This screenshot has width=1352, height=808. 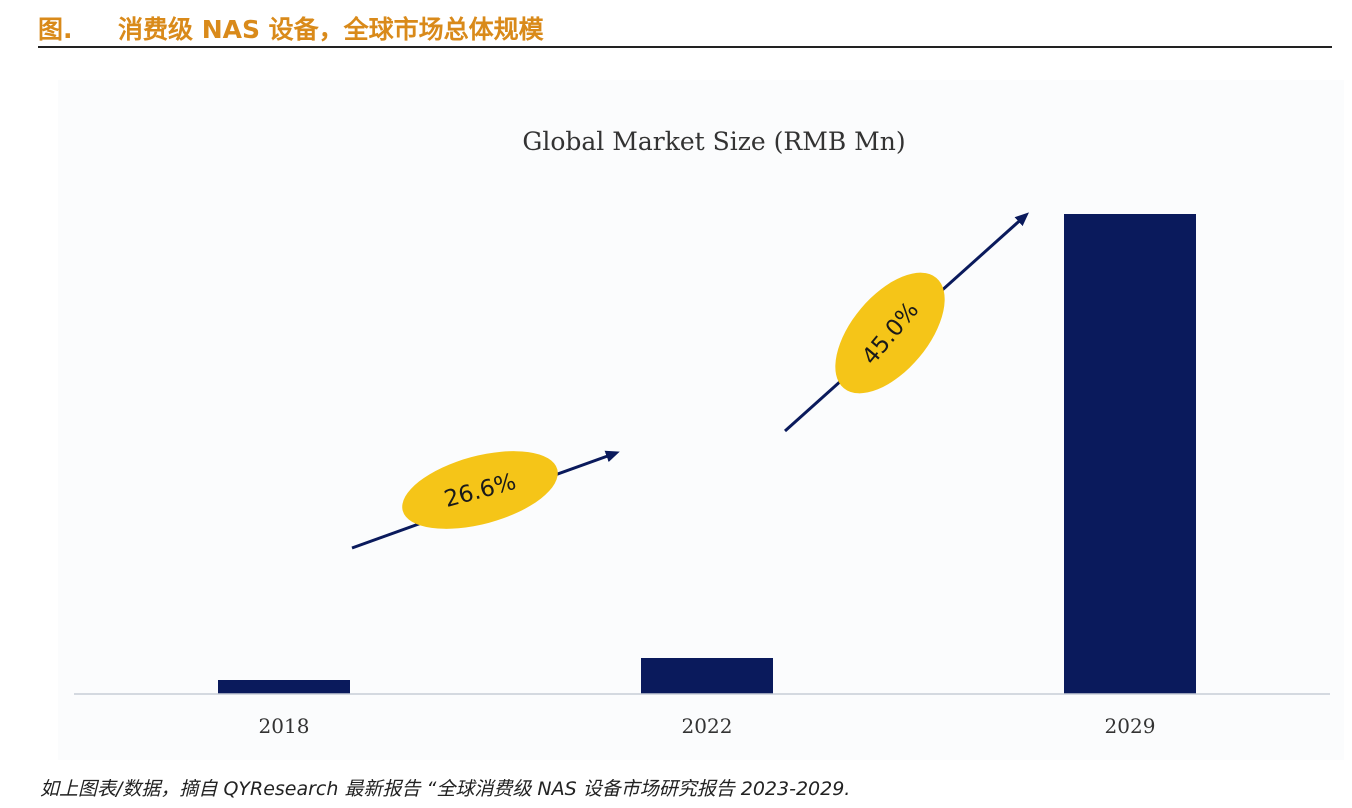 I want to click on x-tick-label-2018: 2018, so click(x=284, y=726).